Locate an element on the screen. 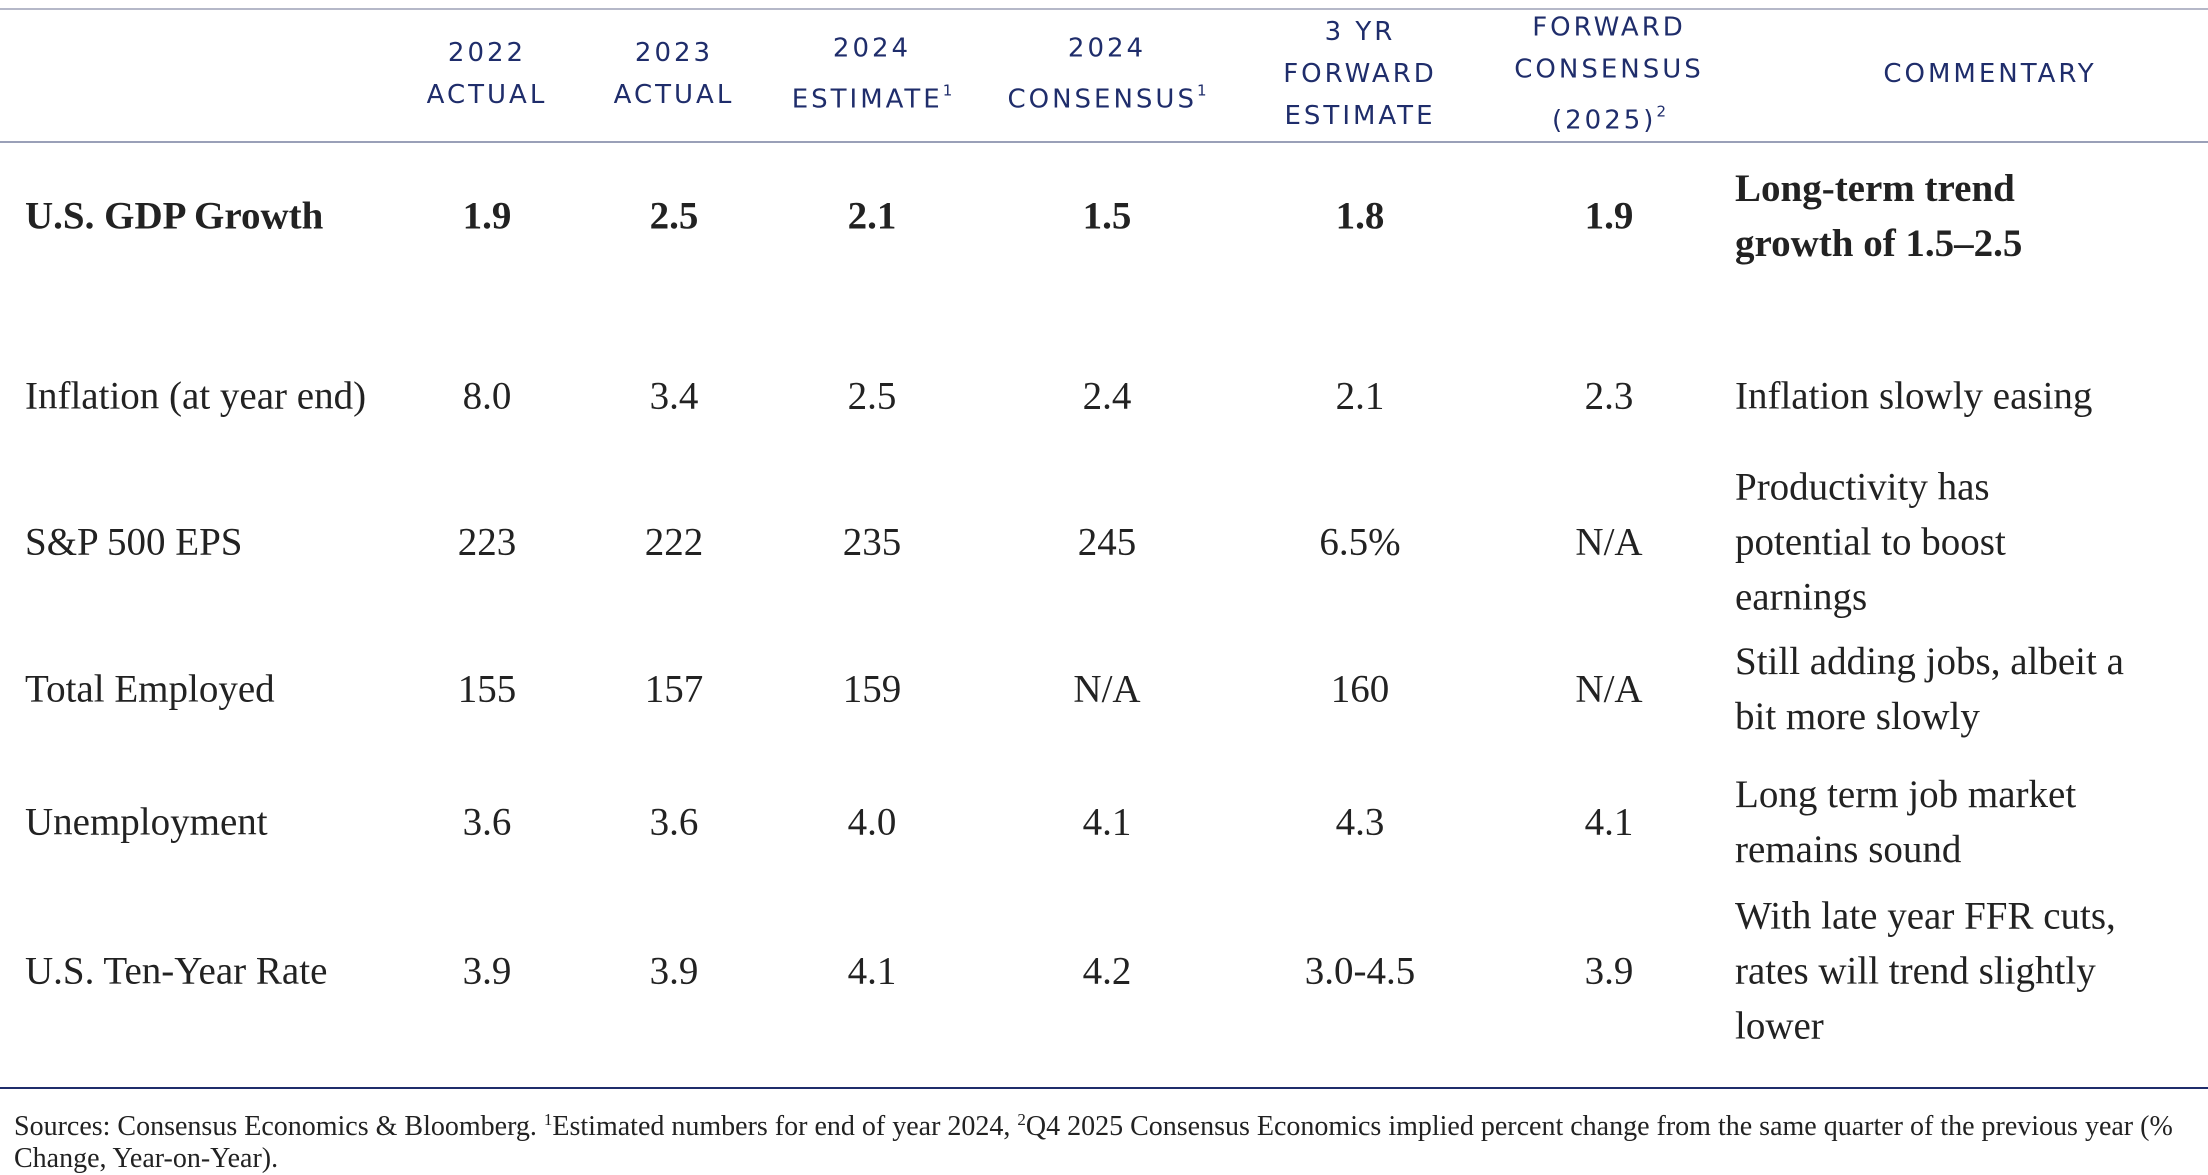 Image resolution: width=2208 pixels, height=1175 pixels. header-text: 3 YR is located at coordinates (1360, 32).